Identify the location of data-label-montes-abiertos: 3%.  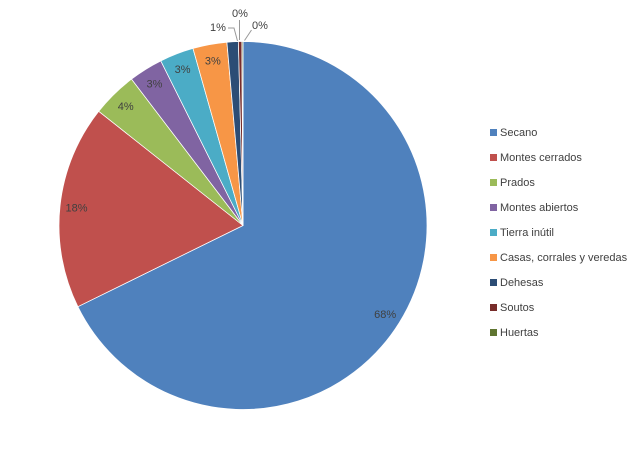
(155, 84).